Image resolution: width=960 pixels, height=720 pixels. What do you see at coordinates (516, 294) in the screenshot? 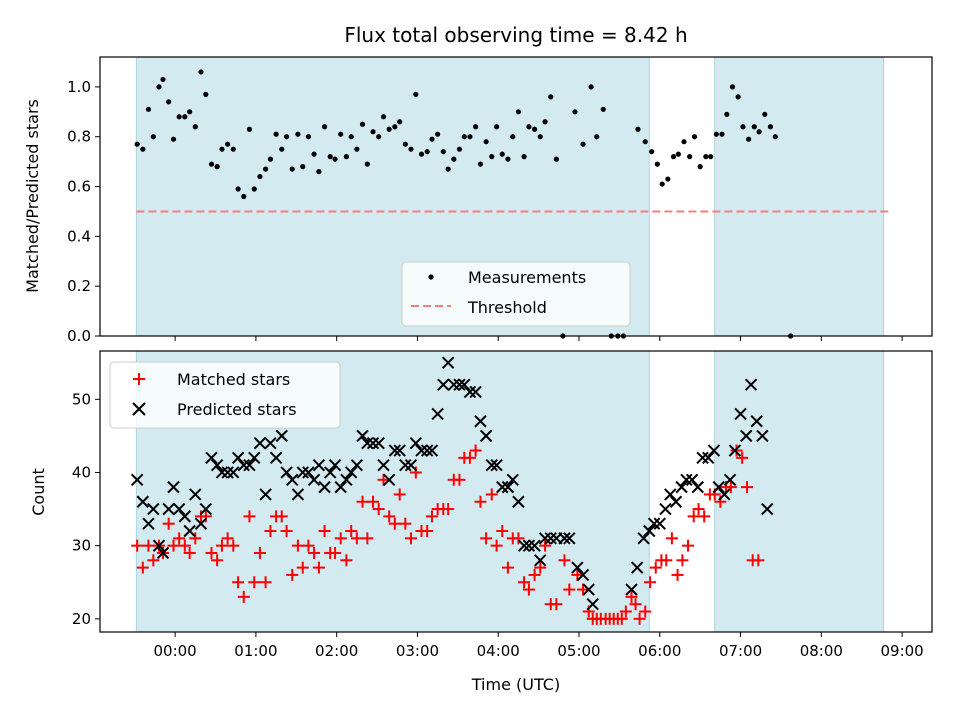
I see `top-legend: Measurements Threshold` at bounding box center [516, 294].